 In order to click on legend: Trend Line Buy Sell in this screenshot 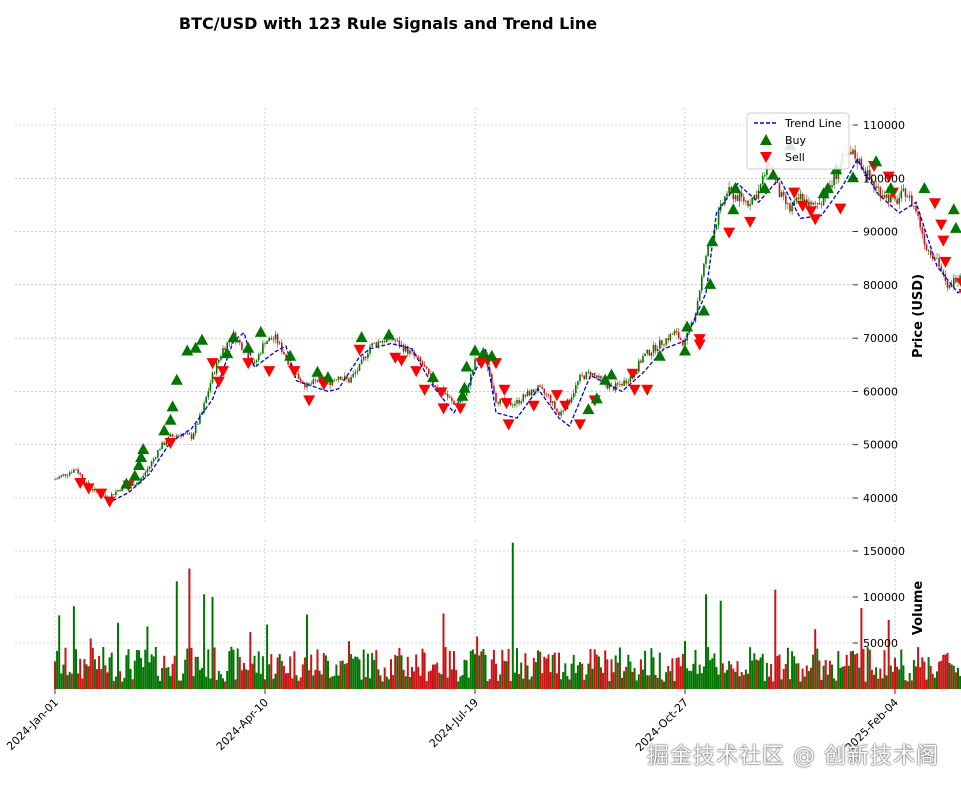, I will do `click(798, 141)`.